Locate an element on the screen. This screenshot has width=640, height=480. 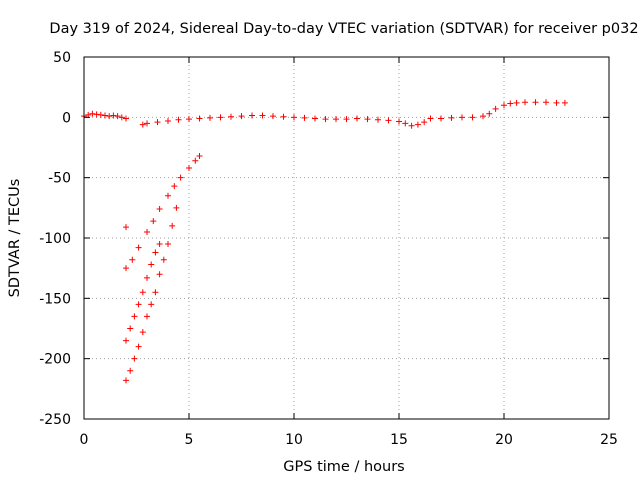
series-outlier is located at coordinates (126, 227).